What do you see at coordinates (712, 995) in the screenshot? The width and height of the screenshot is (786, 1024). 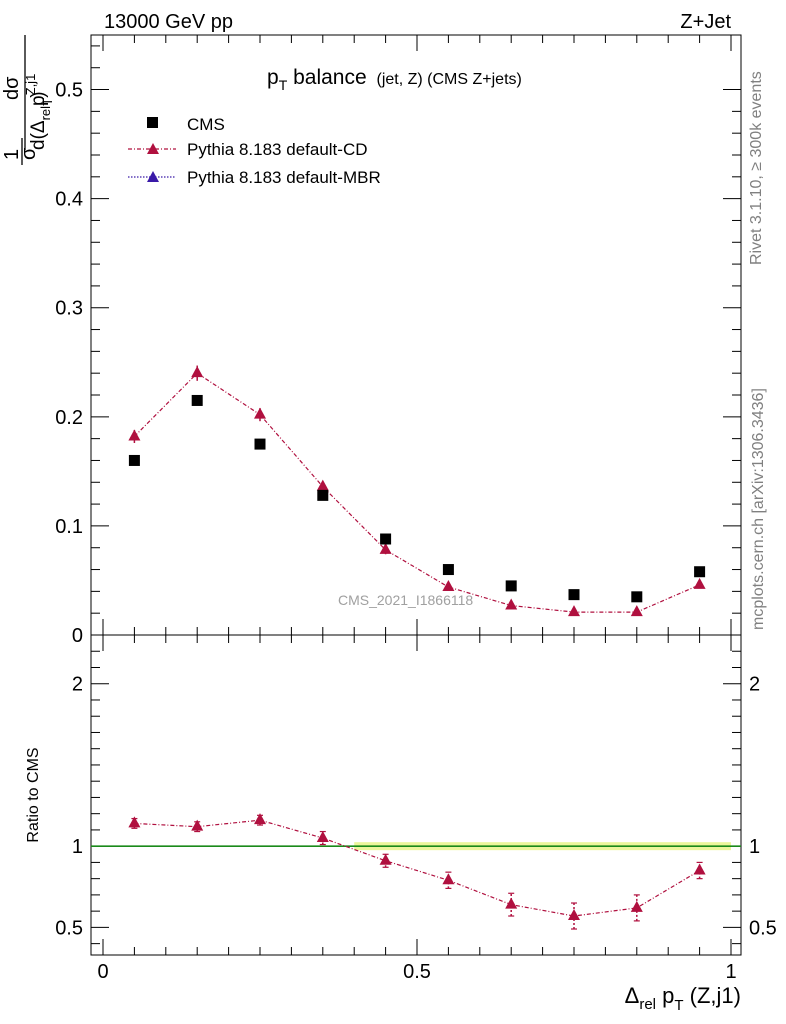 I see `xlabel-zj1: (Z,j1)` at bounding box center [712, 995].